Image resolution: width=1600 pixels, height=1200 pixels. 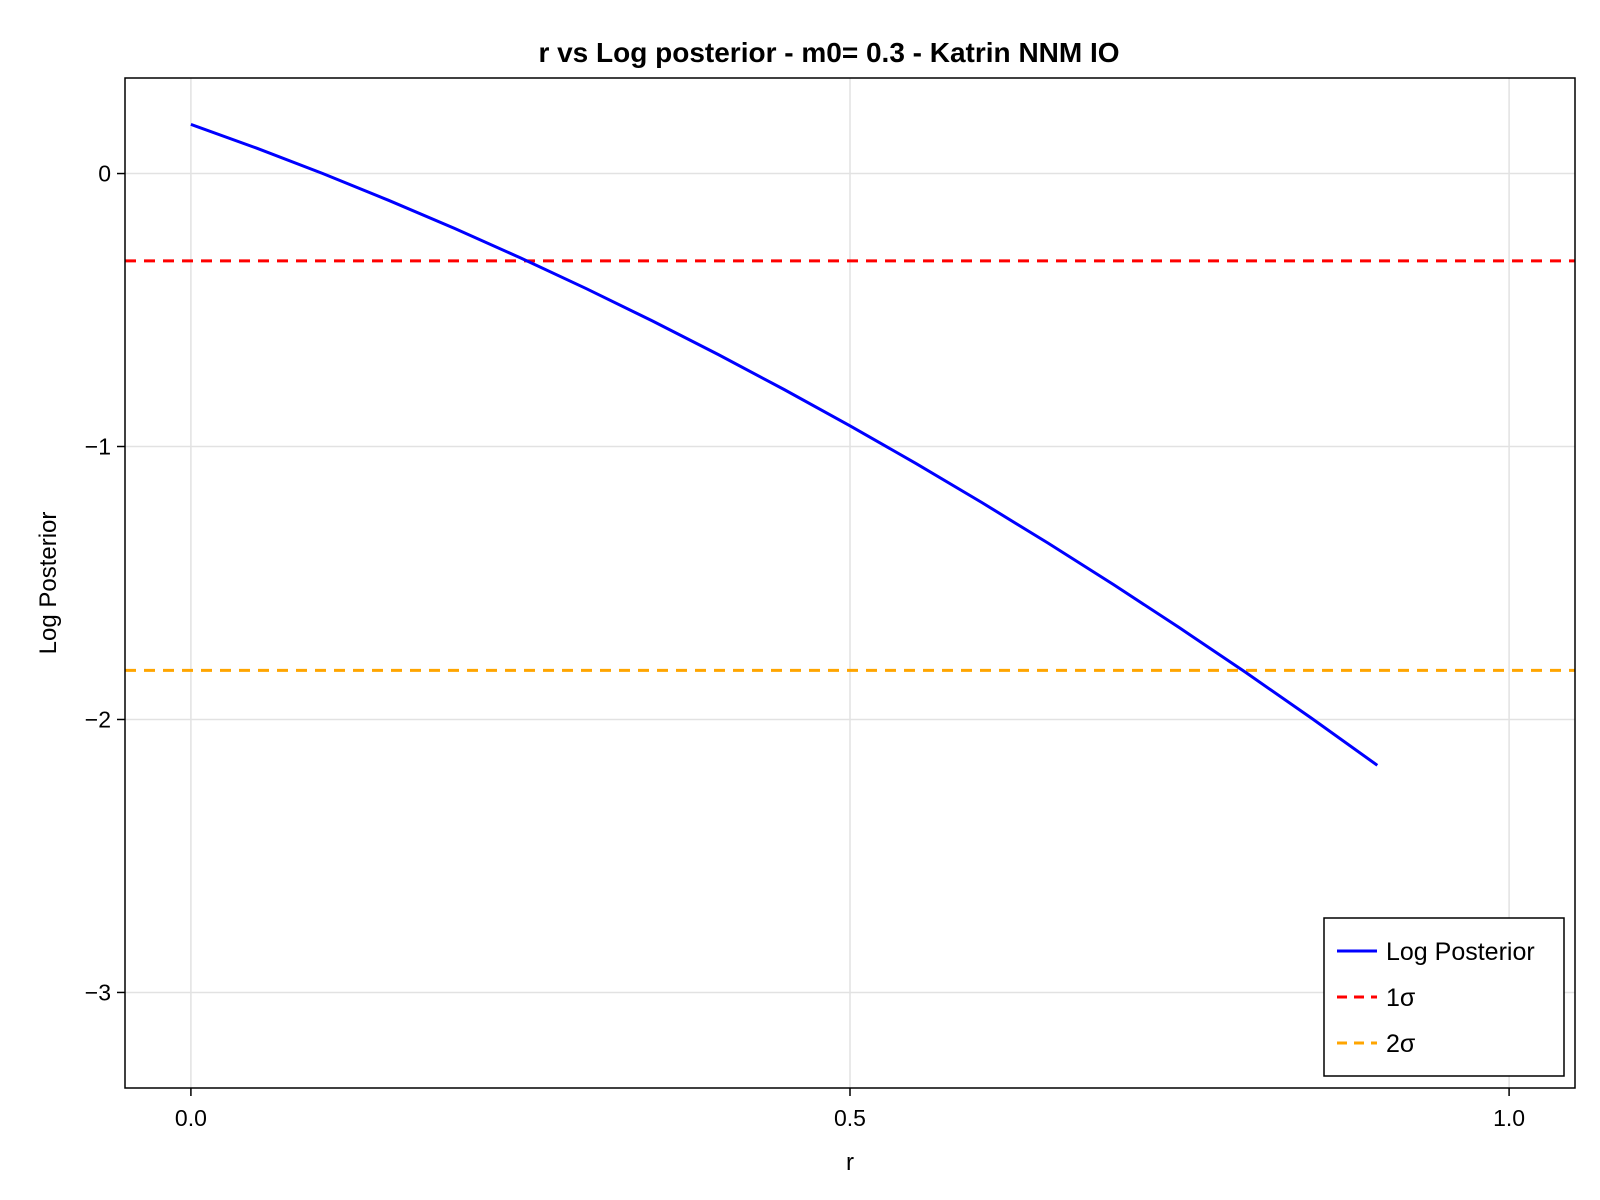 I want to click on legend: Log Posterior 1σ 2σ, so click(x=1444, y=997).